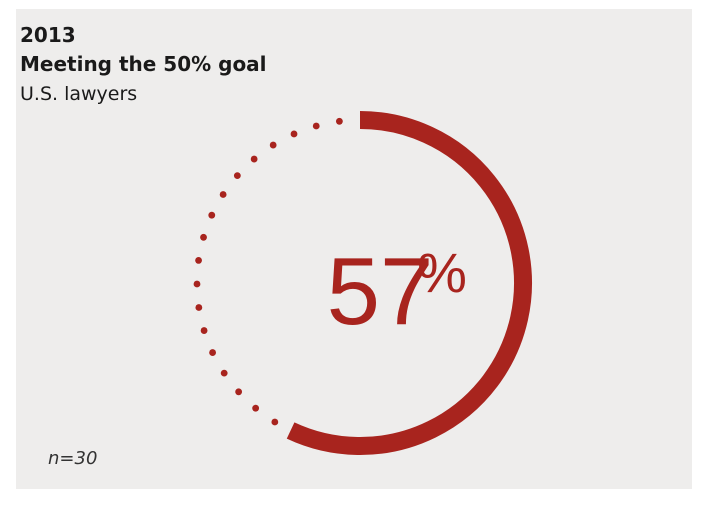  I want to click on chart-title: Meeting the 50% goal, so click(143, 64).